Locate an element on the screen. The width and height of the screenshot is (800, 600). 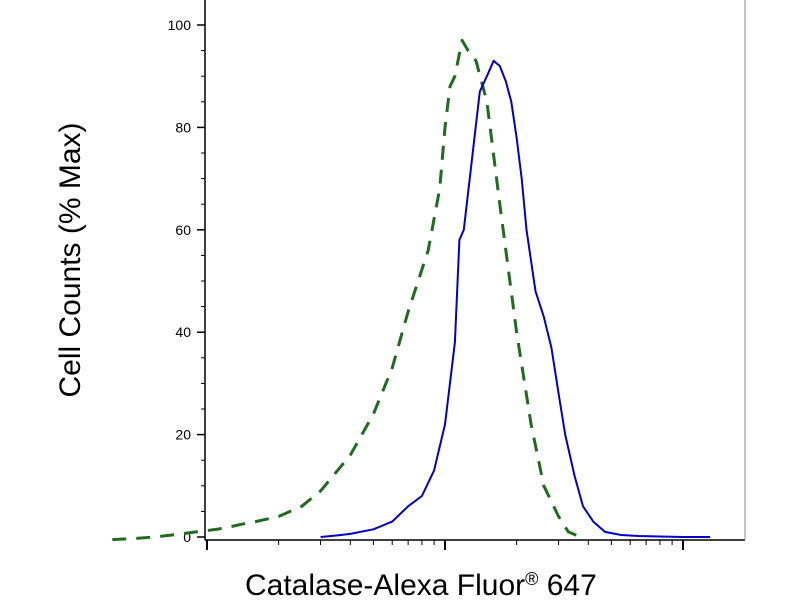
y-tick-label: 60 is located at coordinates (183, 230).